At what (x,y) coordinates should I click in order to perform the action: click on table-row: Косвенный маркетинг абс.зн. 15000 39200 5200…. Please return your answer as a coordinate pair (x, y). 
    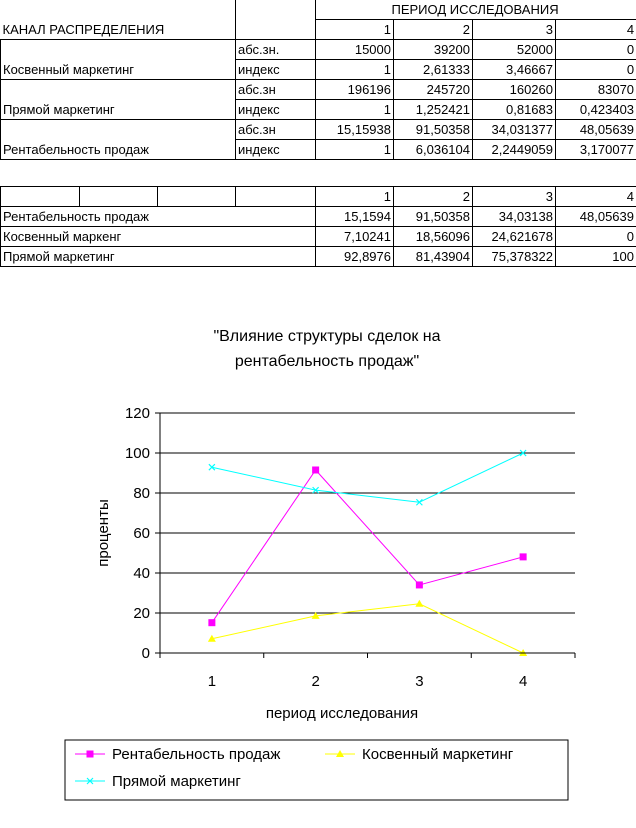
    Looking at the image, I should click on (318, 59).